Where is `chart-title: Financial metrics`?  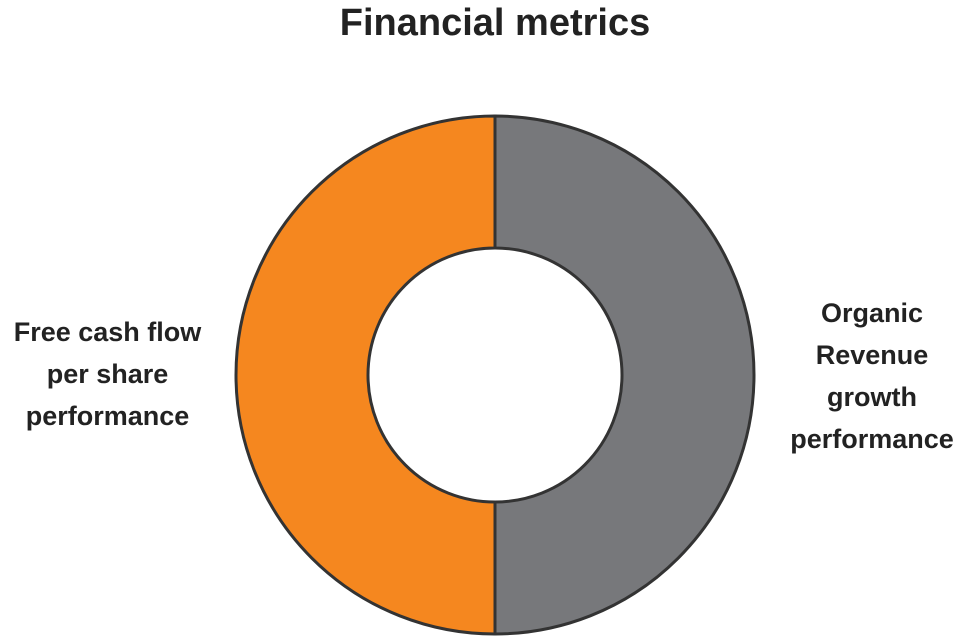
chart-title: Financial metrics is located at coordinates (495, 23).